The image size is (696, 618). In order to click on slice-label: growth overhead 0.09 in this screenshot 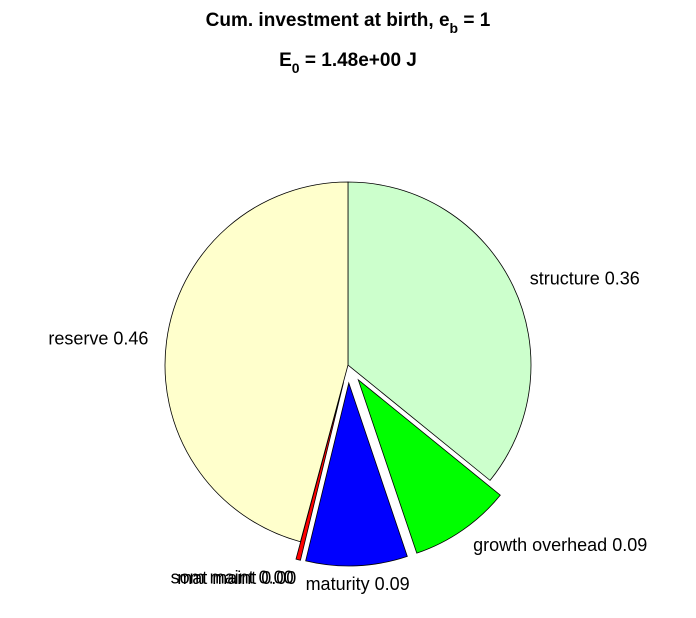, I will do `click(560, 545)`.